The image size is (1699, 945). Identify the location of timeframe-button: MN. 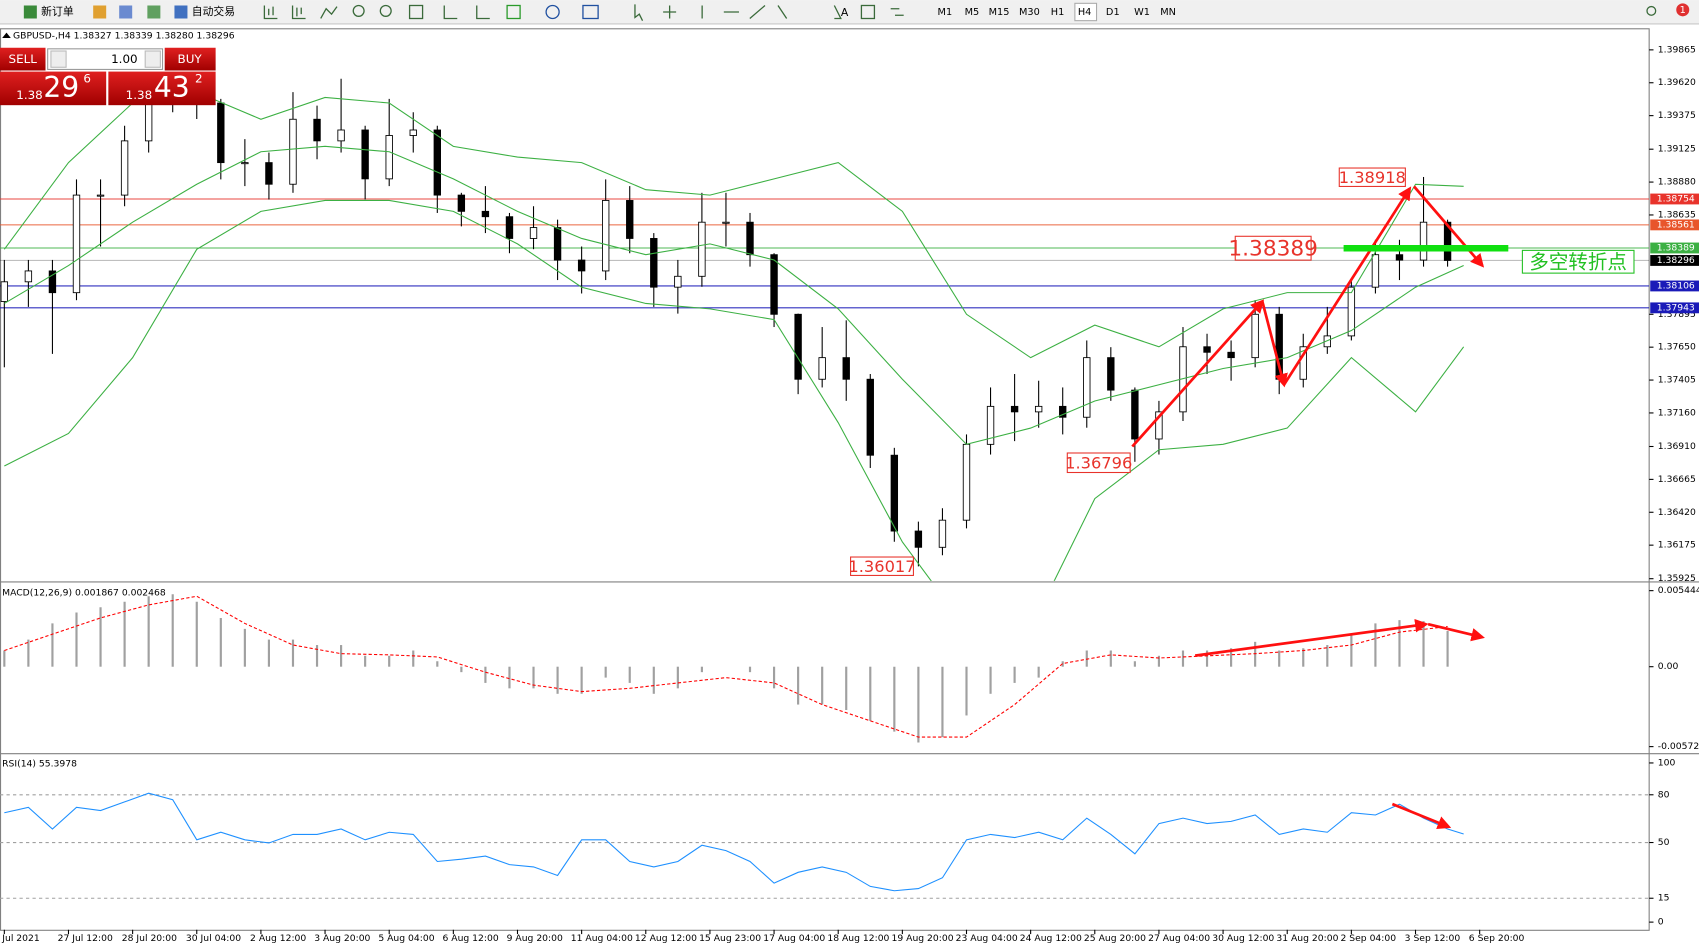
(1168, 12).